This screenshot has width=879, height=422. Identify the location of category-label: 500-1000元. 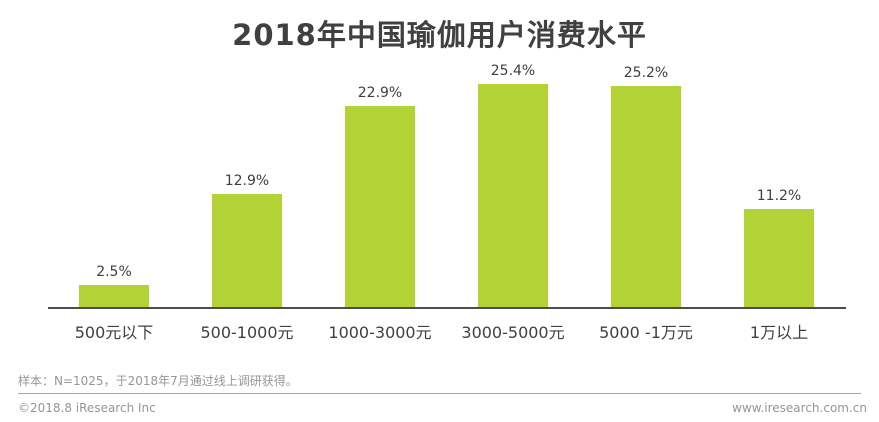
(247, 332).